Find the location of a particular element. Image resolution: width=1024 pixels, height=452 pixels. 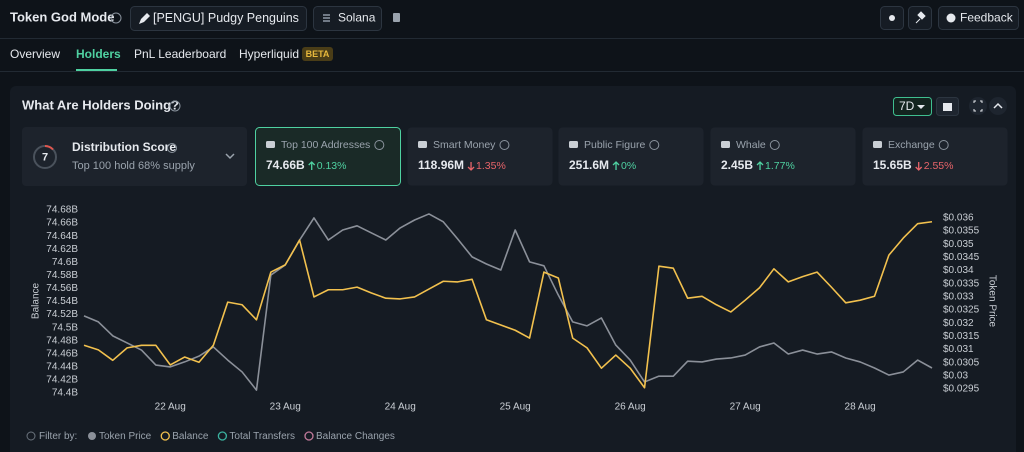

card-value: 2.45B is located at coordinates (737, 165).